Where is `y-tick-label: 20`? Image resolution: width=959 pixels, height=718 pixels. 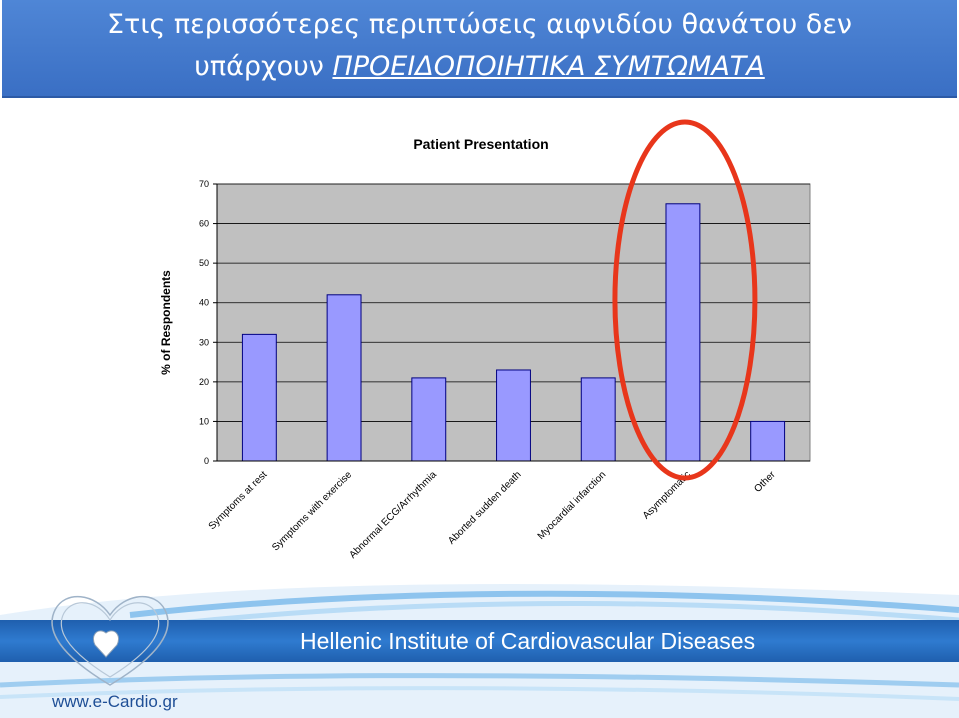 y-tick-label: 20 is located at coordinates (204, 382).